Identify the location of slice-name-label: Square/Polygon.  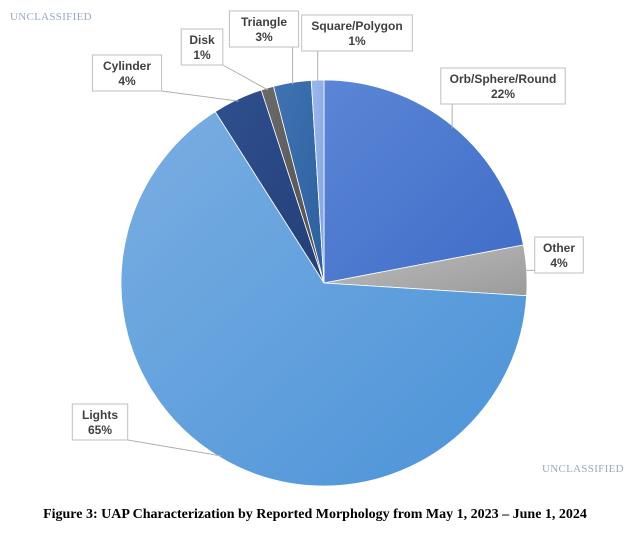
(356, 26).